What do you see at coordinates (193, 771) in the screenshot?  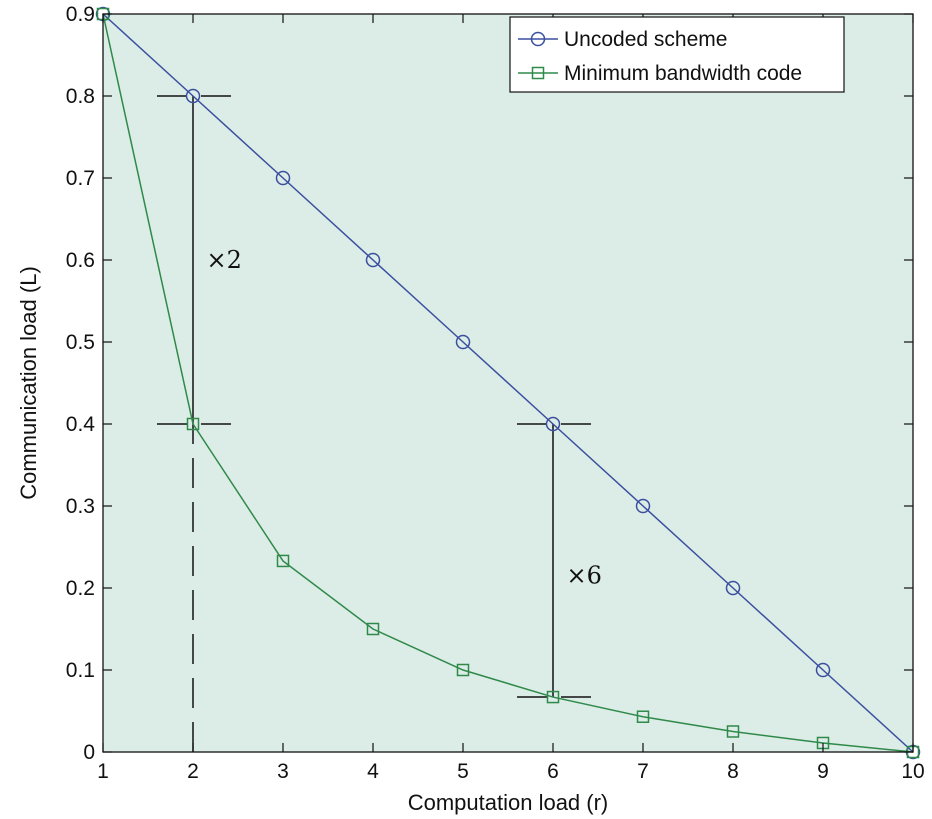 I see `x-tick-label: 2` at bounding box center [193, 771].